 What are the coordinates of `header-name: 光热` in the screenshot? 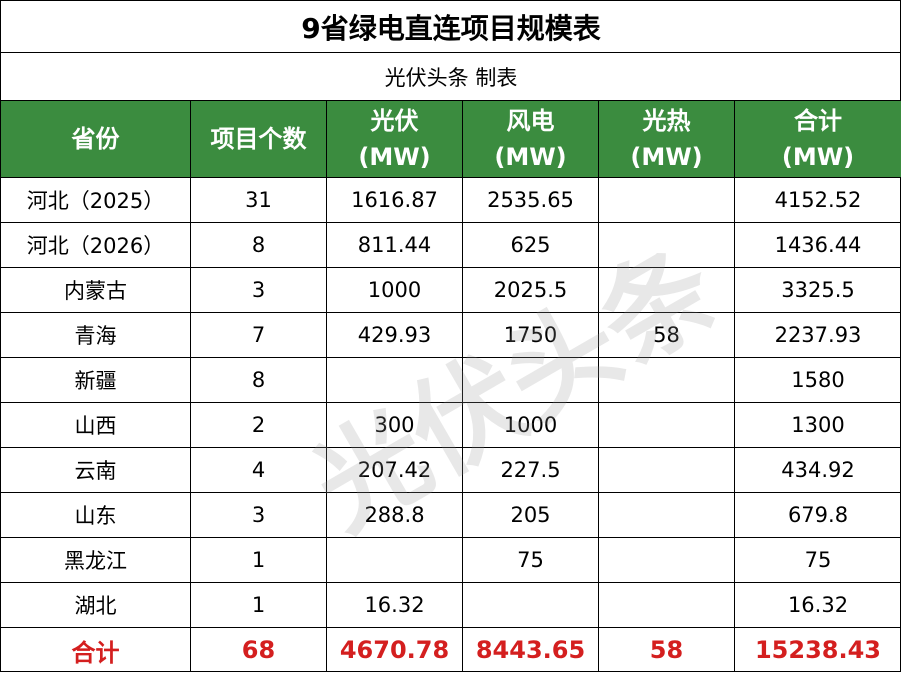 It's located at (666, 121).